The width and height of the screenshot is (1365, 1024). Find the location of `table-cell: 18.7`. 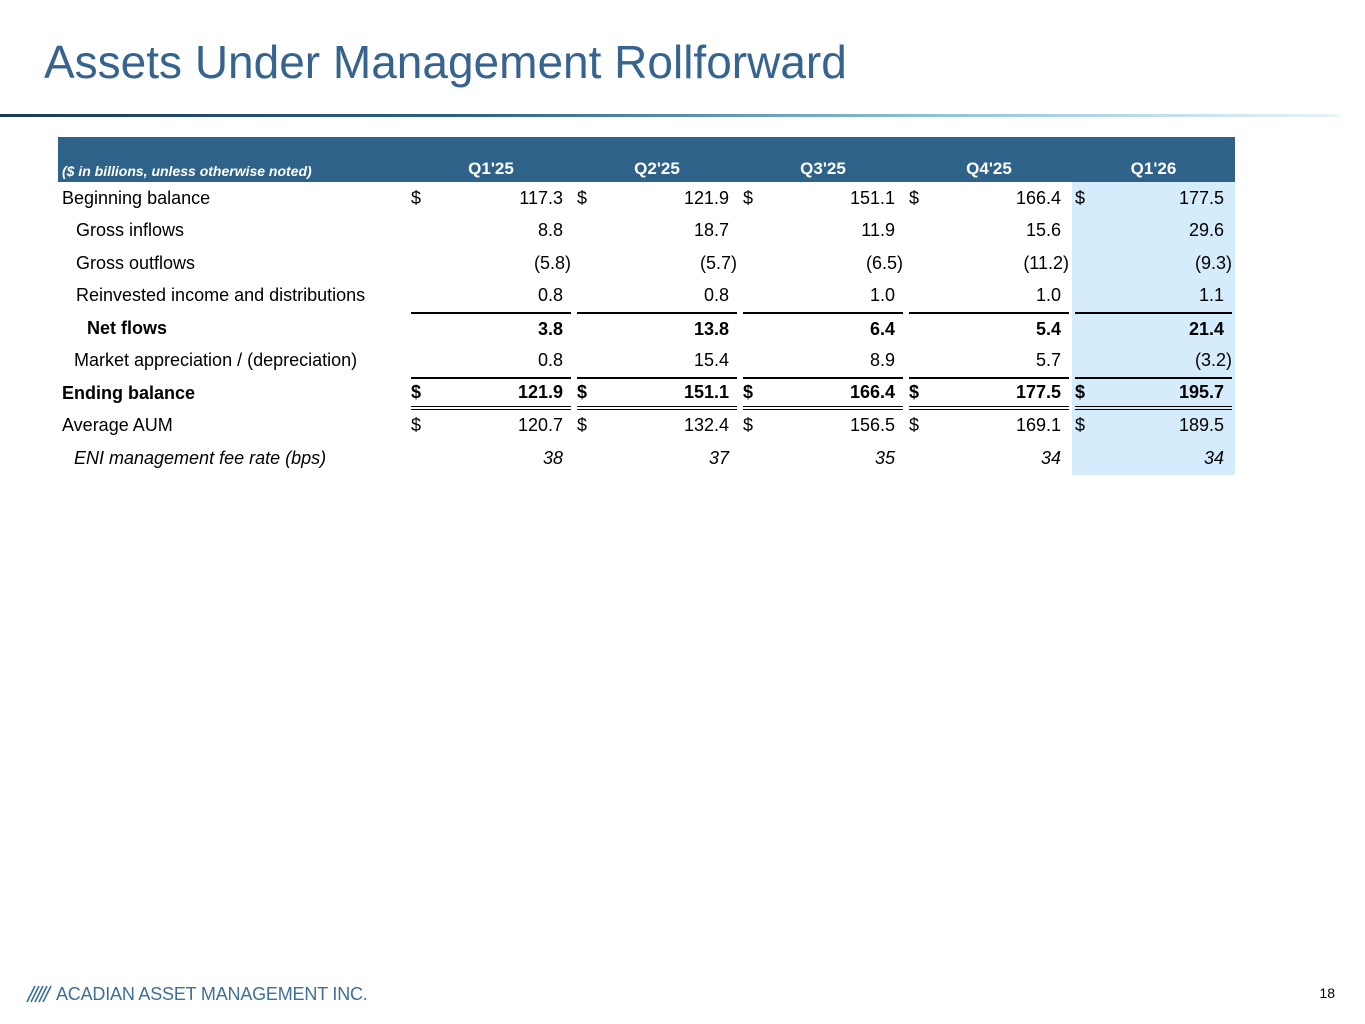

table-cell: 18.7 is located at coordinates (657, 231).